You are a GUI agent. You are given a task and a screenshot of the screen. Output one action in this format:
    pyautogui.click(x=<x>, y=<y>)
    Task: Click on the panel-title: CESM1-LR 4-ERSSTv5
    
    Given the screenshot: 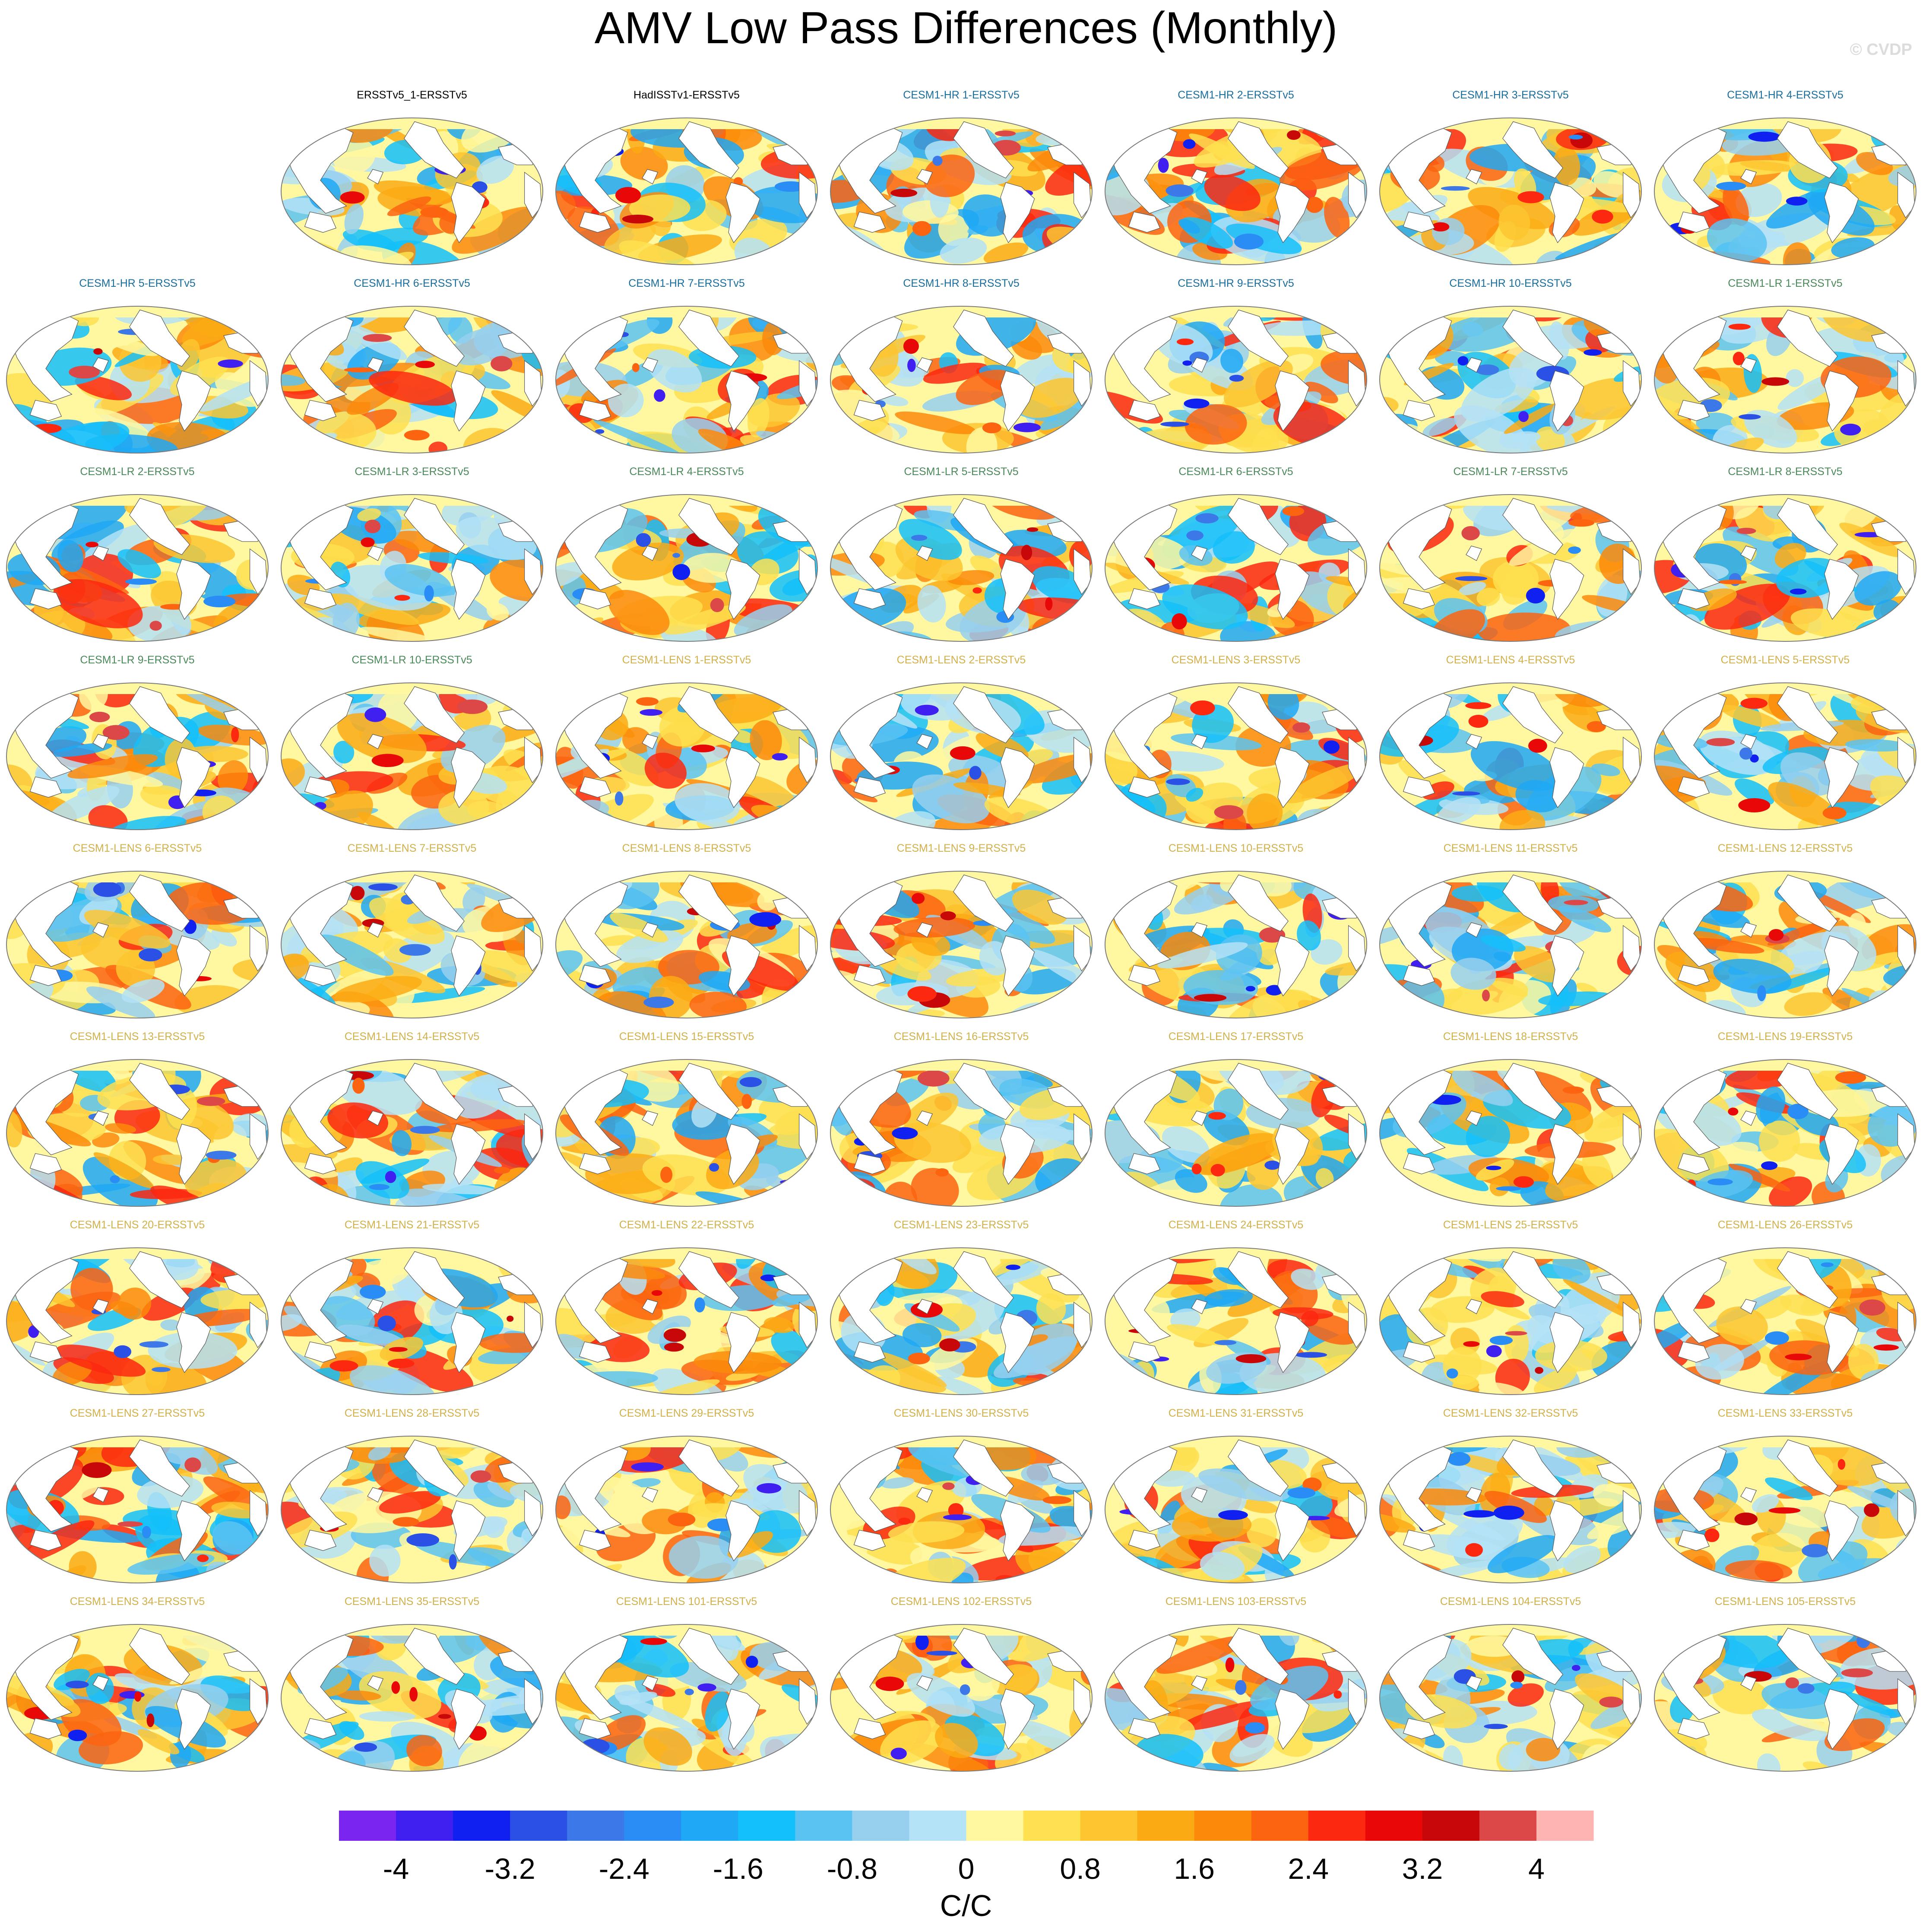 What is the action you would take?
    pyautogui.click(x=687, y=472)
    